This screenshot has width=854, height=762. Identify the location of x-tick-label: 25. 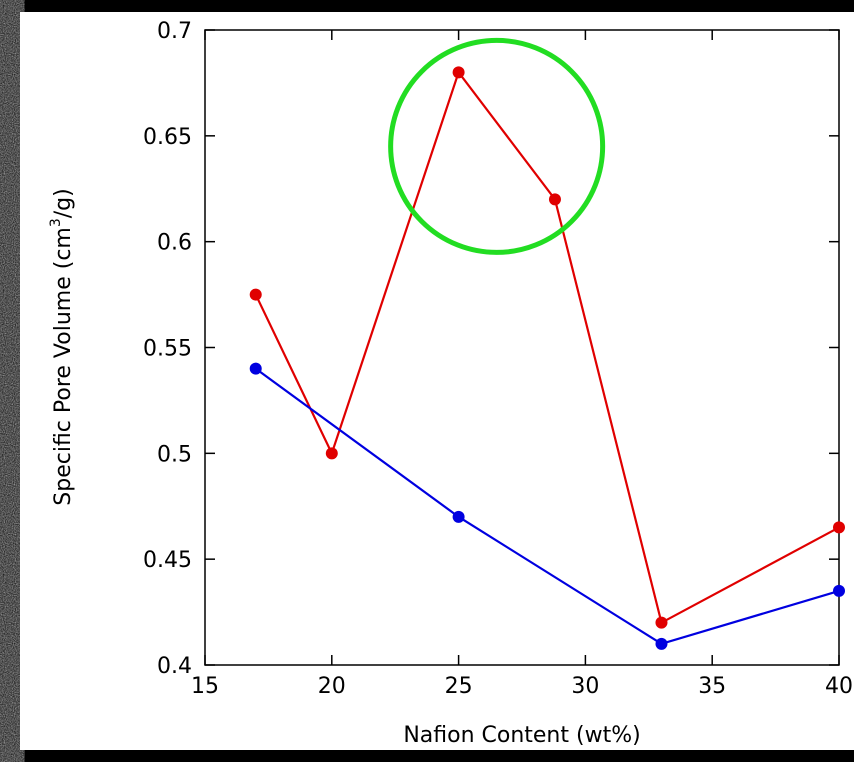
(459, 686).